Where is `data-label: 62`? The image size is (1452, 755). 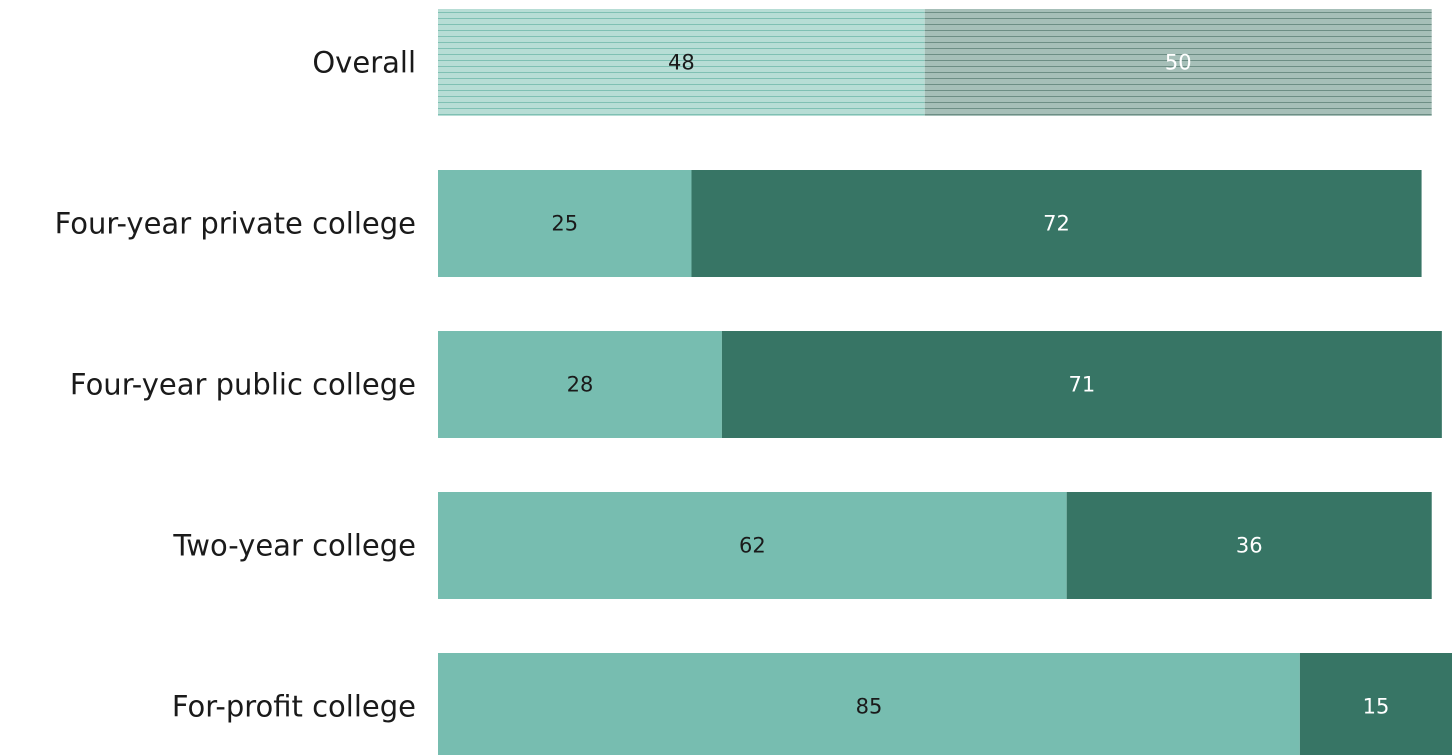 data-label: 62 is located at coordinates (752, 546).